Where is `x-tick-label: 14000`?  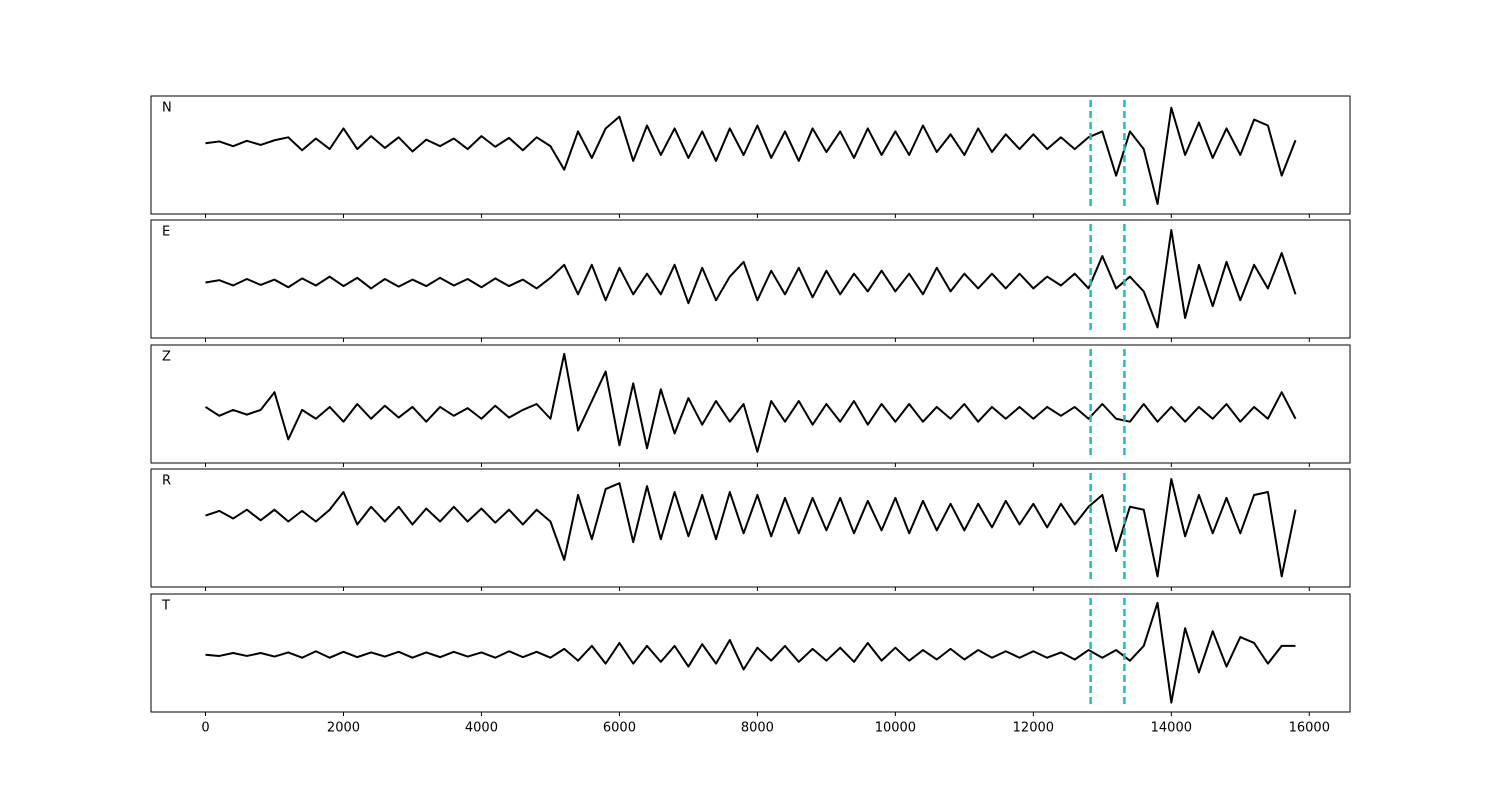
x-tick-label: 14000 is located at coordinates (1171, 728).